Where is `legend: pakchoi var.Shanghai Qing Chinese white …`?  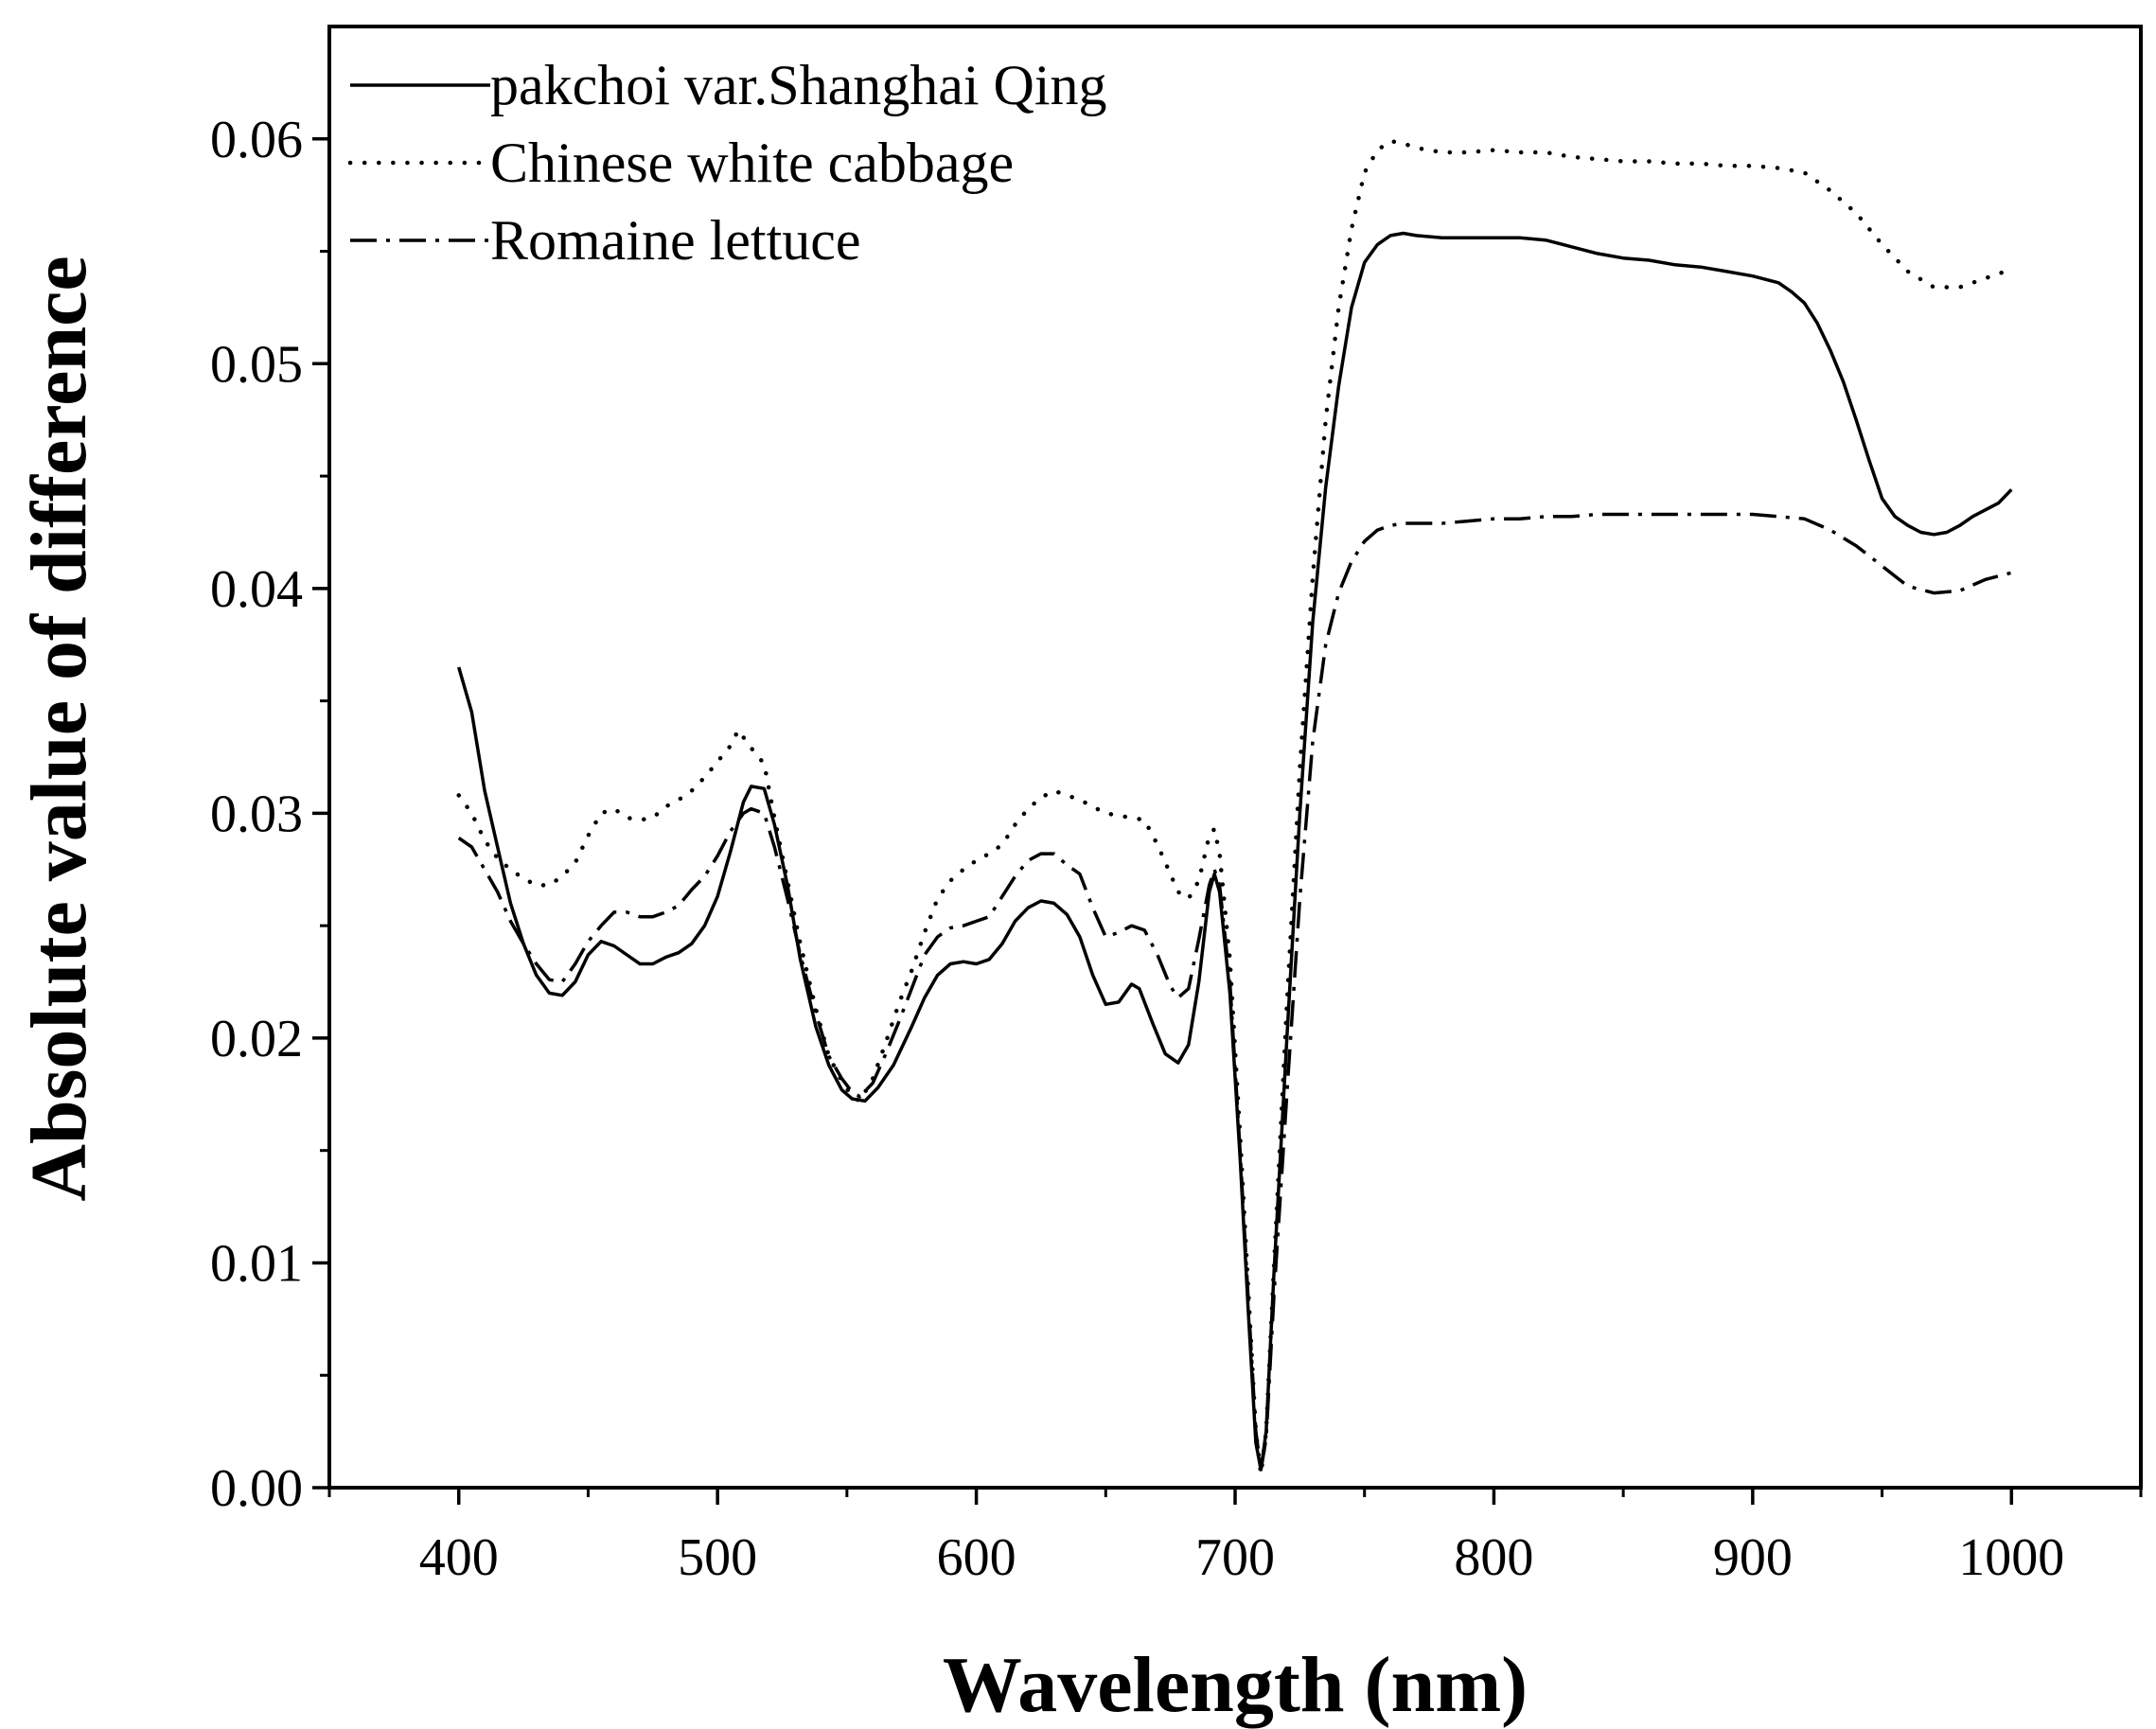 legend: pakchoi var.Shanghai Qing Chinese white … is located at coordinates (727, 163).